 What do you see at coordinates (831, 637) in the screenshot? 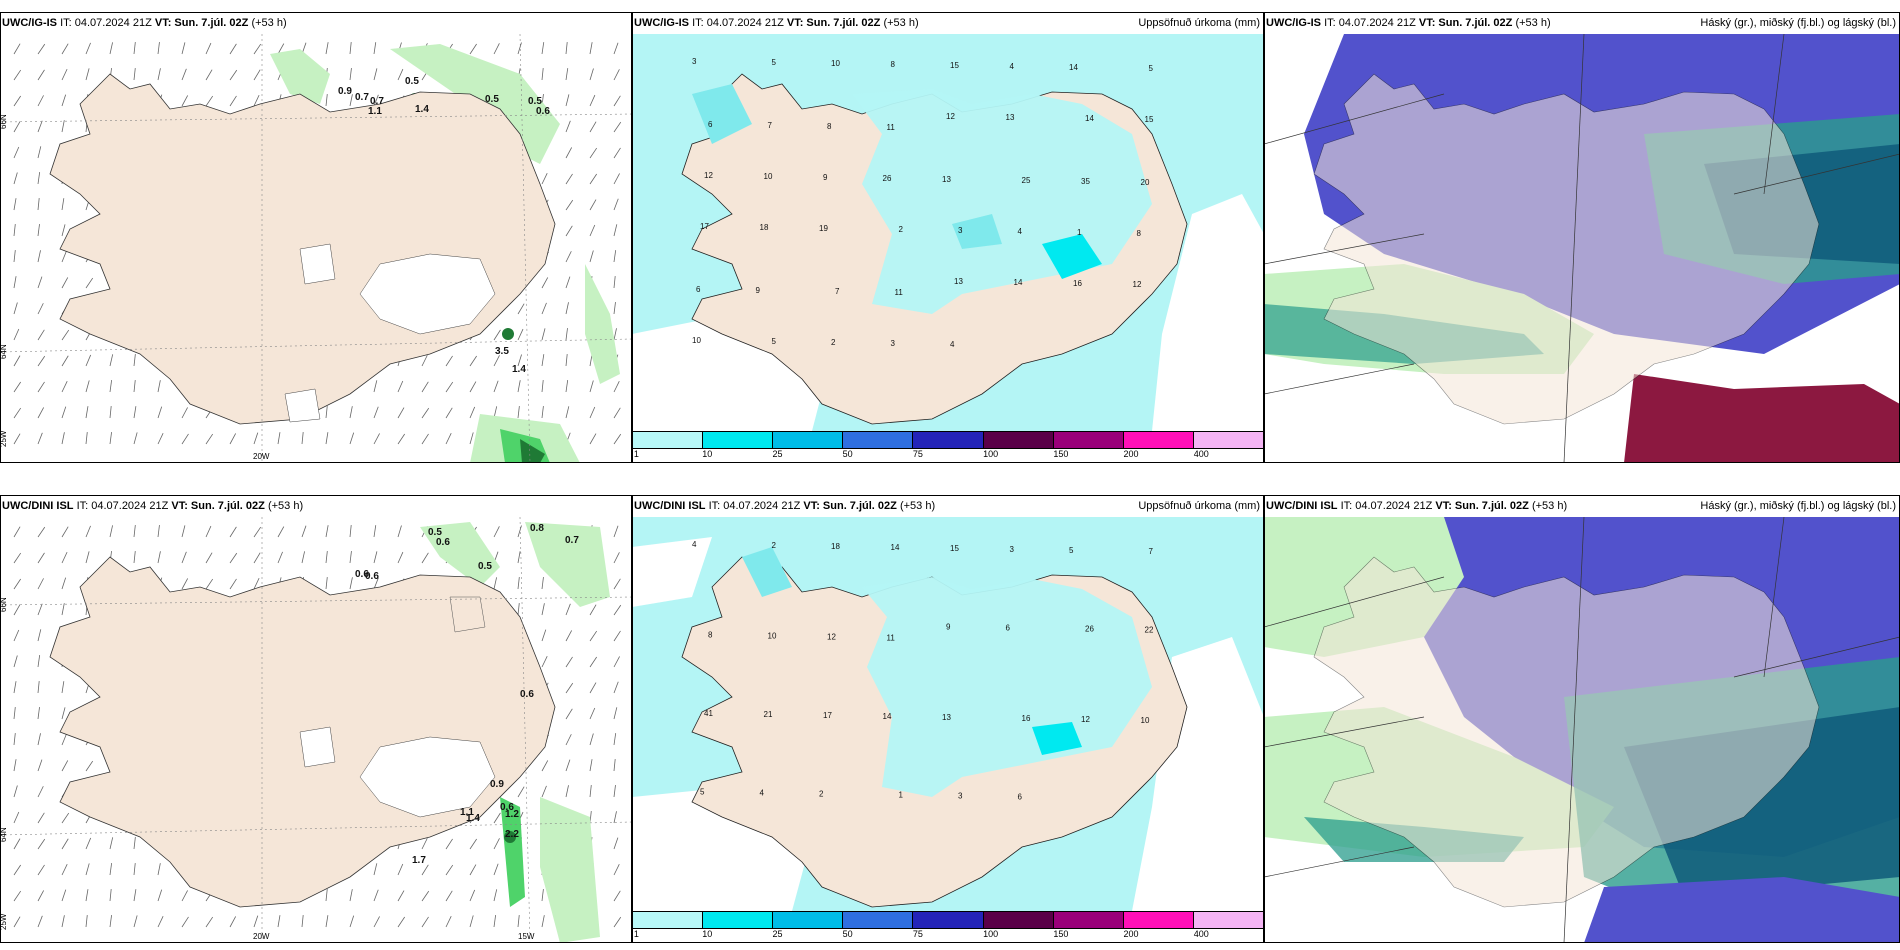
I see `value-label: 12` at bounding box center [831, 637].